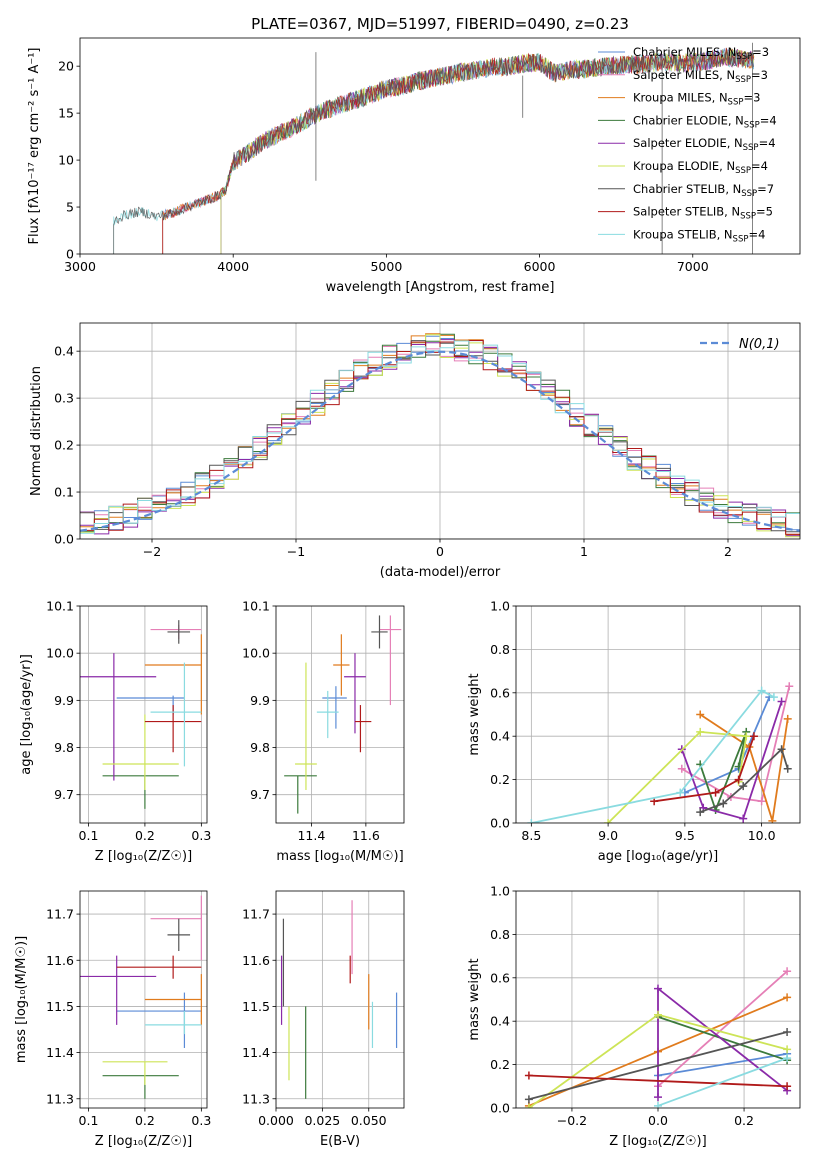 The height and width of the screenshot is (1170, 819). I want to click on x-tick-label: 8.5, so click(531, 835).